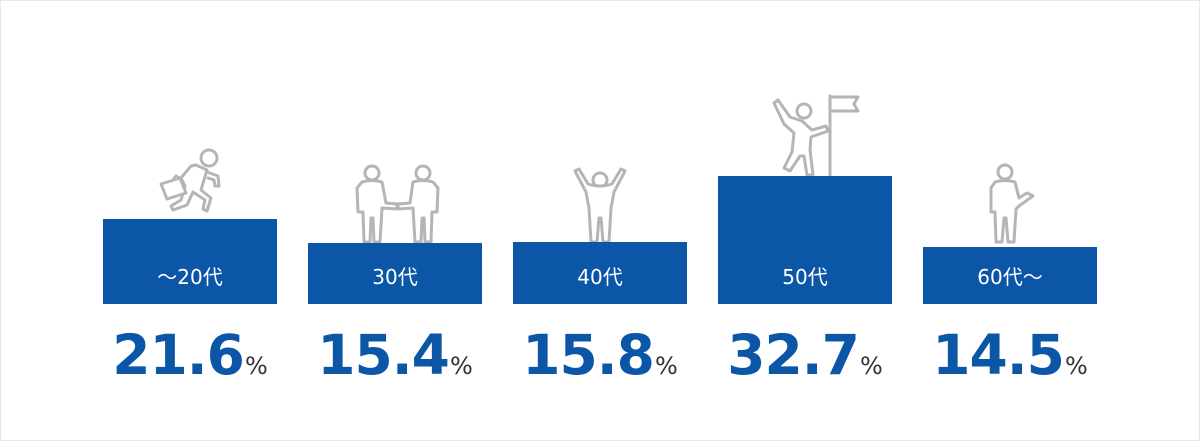  I want to click on age-label: 50代, so click(805, 277).